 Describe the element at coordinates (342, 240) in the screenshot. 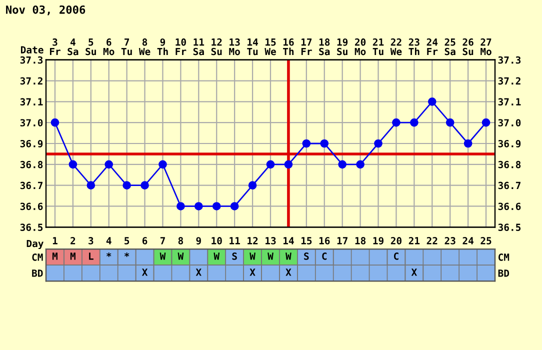

I see `x-tick-label: 17` at that location.